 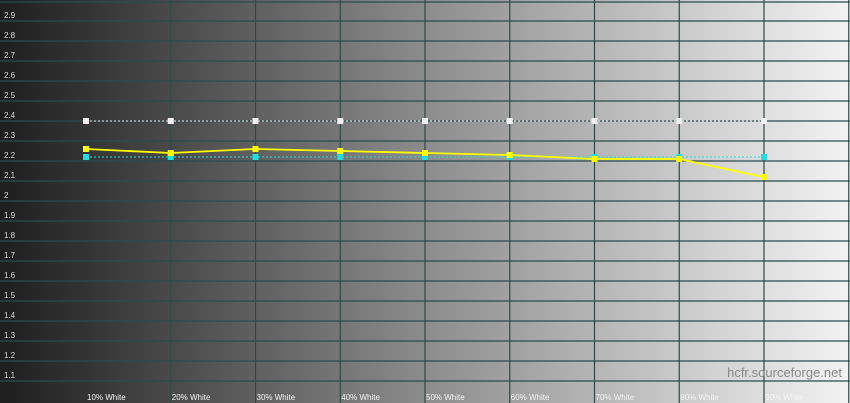 What do you see at coordinates (10, 315) in the screenshot?
I see `y-tick-label: 1.4` at bounding box center [10, 315].